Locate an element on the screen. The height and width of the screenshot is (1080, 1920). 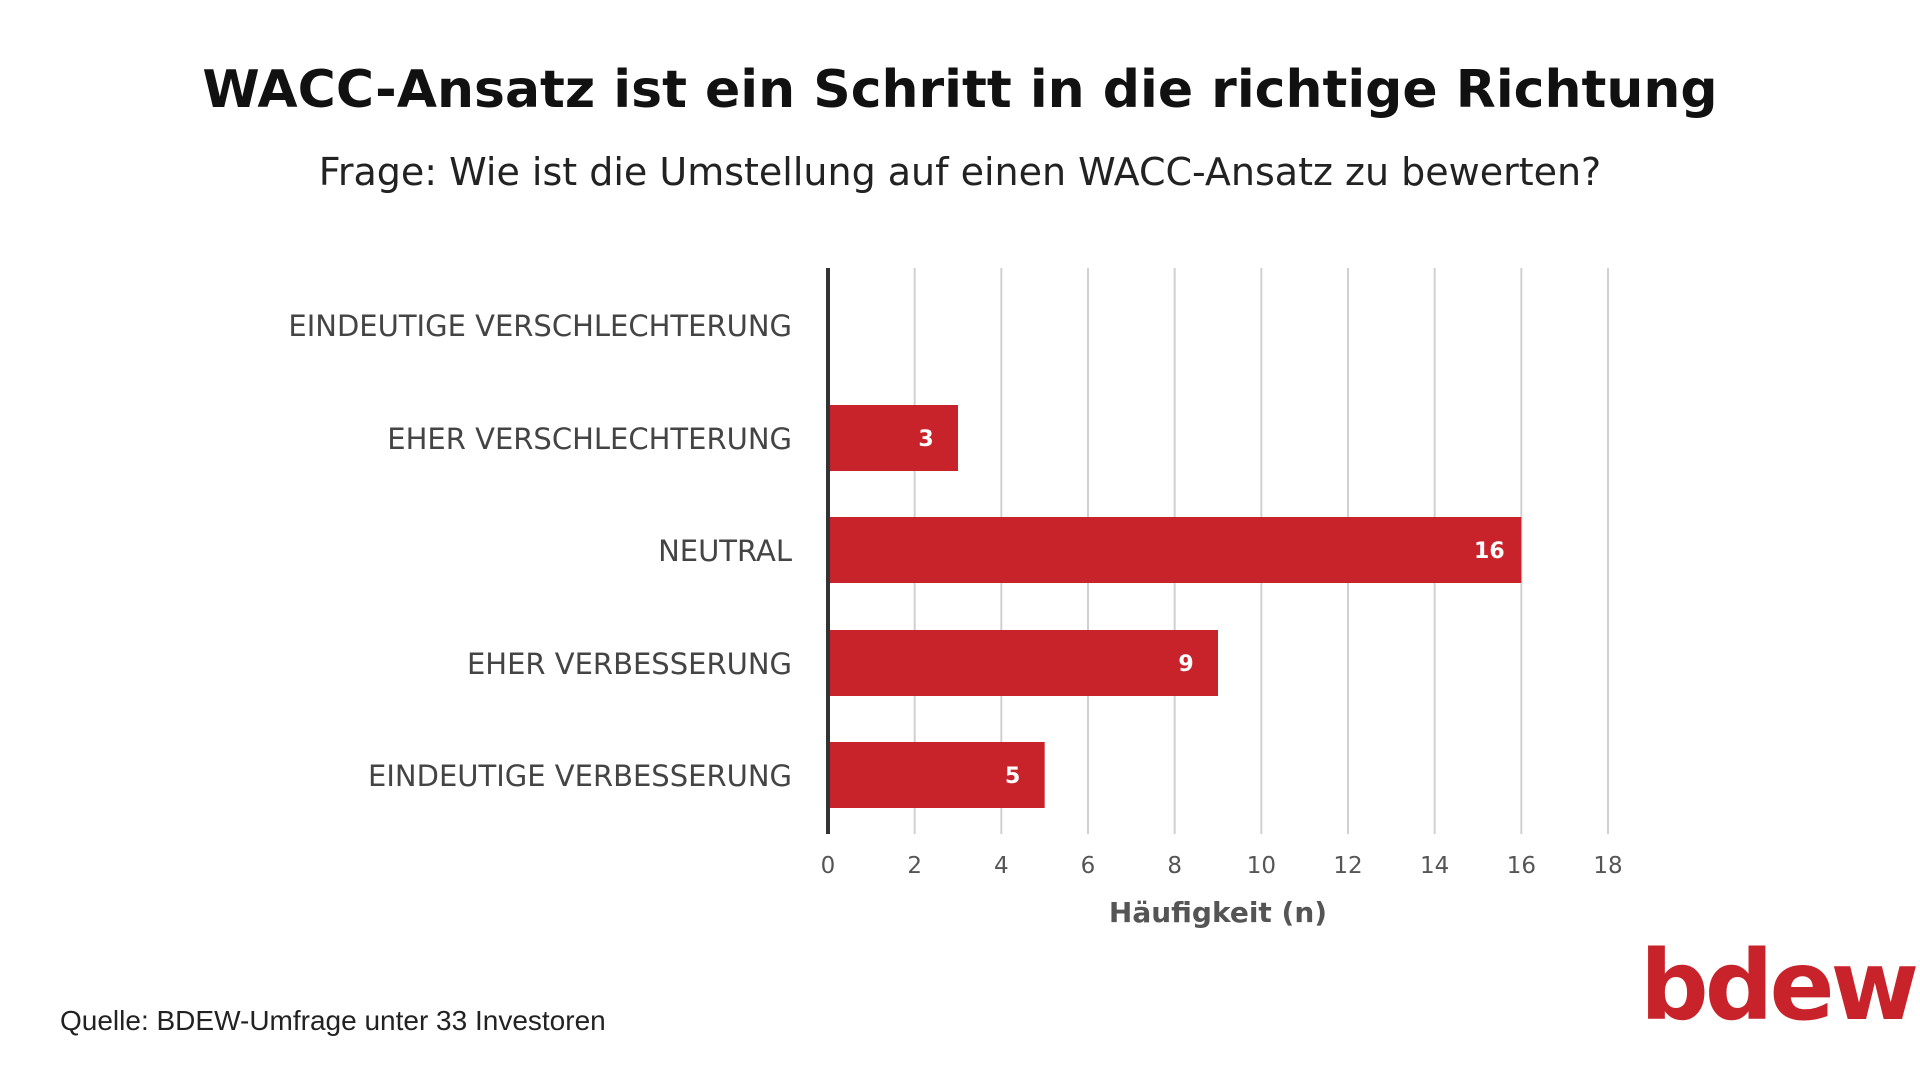
source-note: Quelle: BDEW-Umfrage unter 33 Investoren is located at coordinates (333, 1020).